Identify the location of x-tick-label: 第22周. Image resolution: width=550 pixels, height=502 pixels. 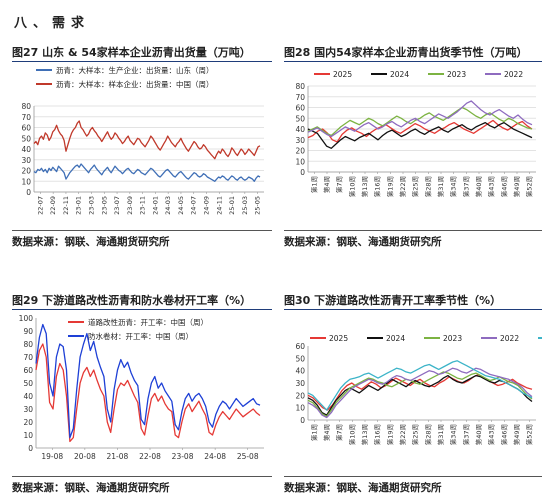
(402, 434).